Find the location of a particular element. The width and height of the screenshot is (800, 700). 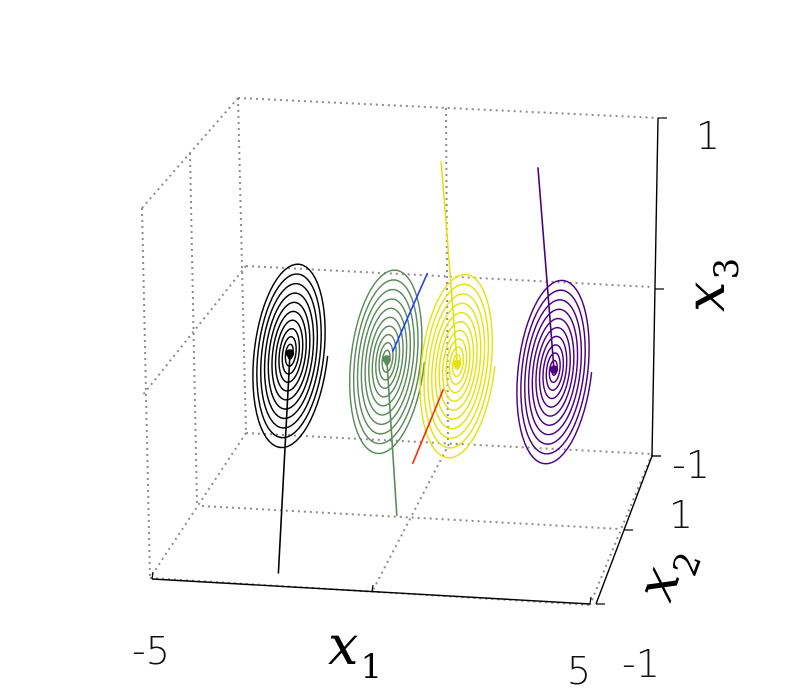

x3-axis-label: x3 is located at coordinates (710, 285).